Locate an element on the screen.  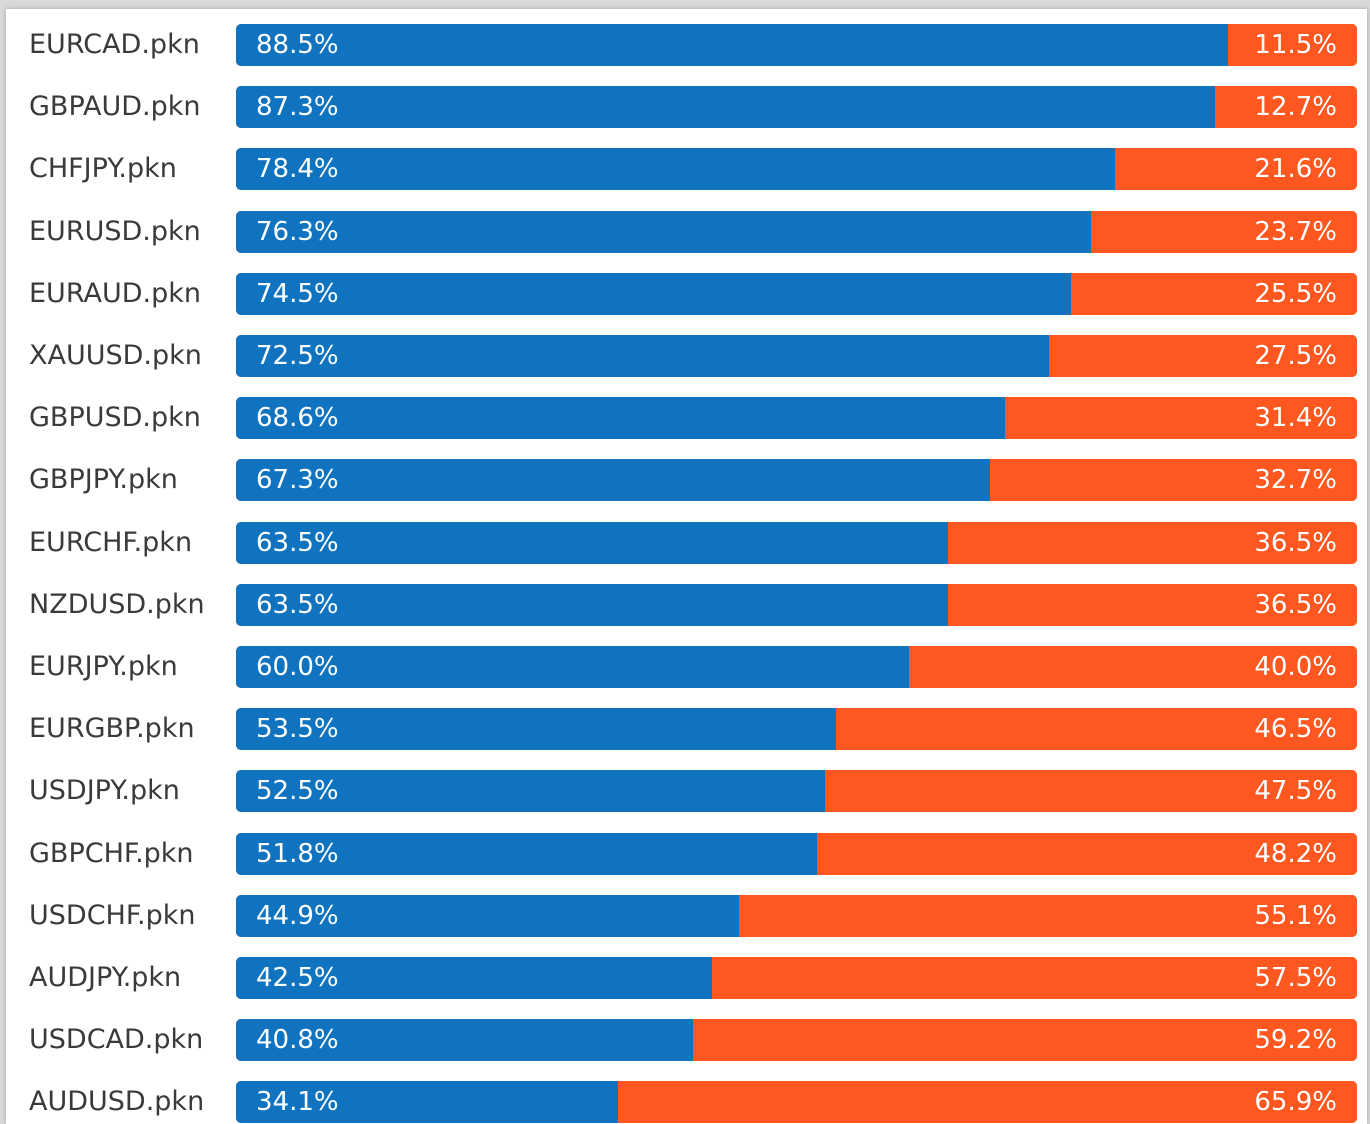
bar-row: GBPAUD.pkn 87.3% 12.7% is located at coordinates (686, 107).